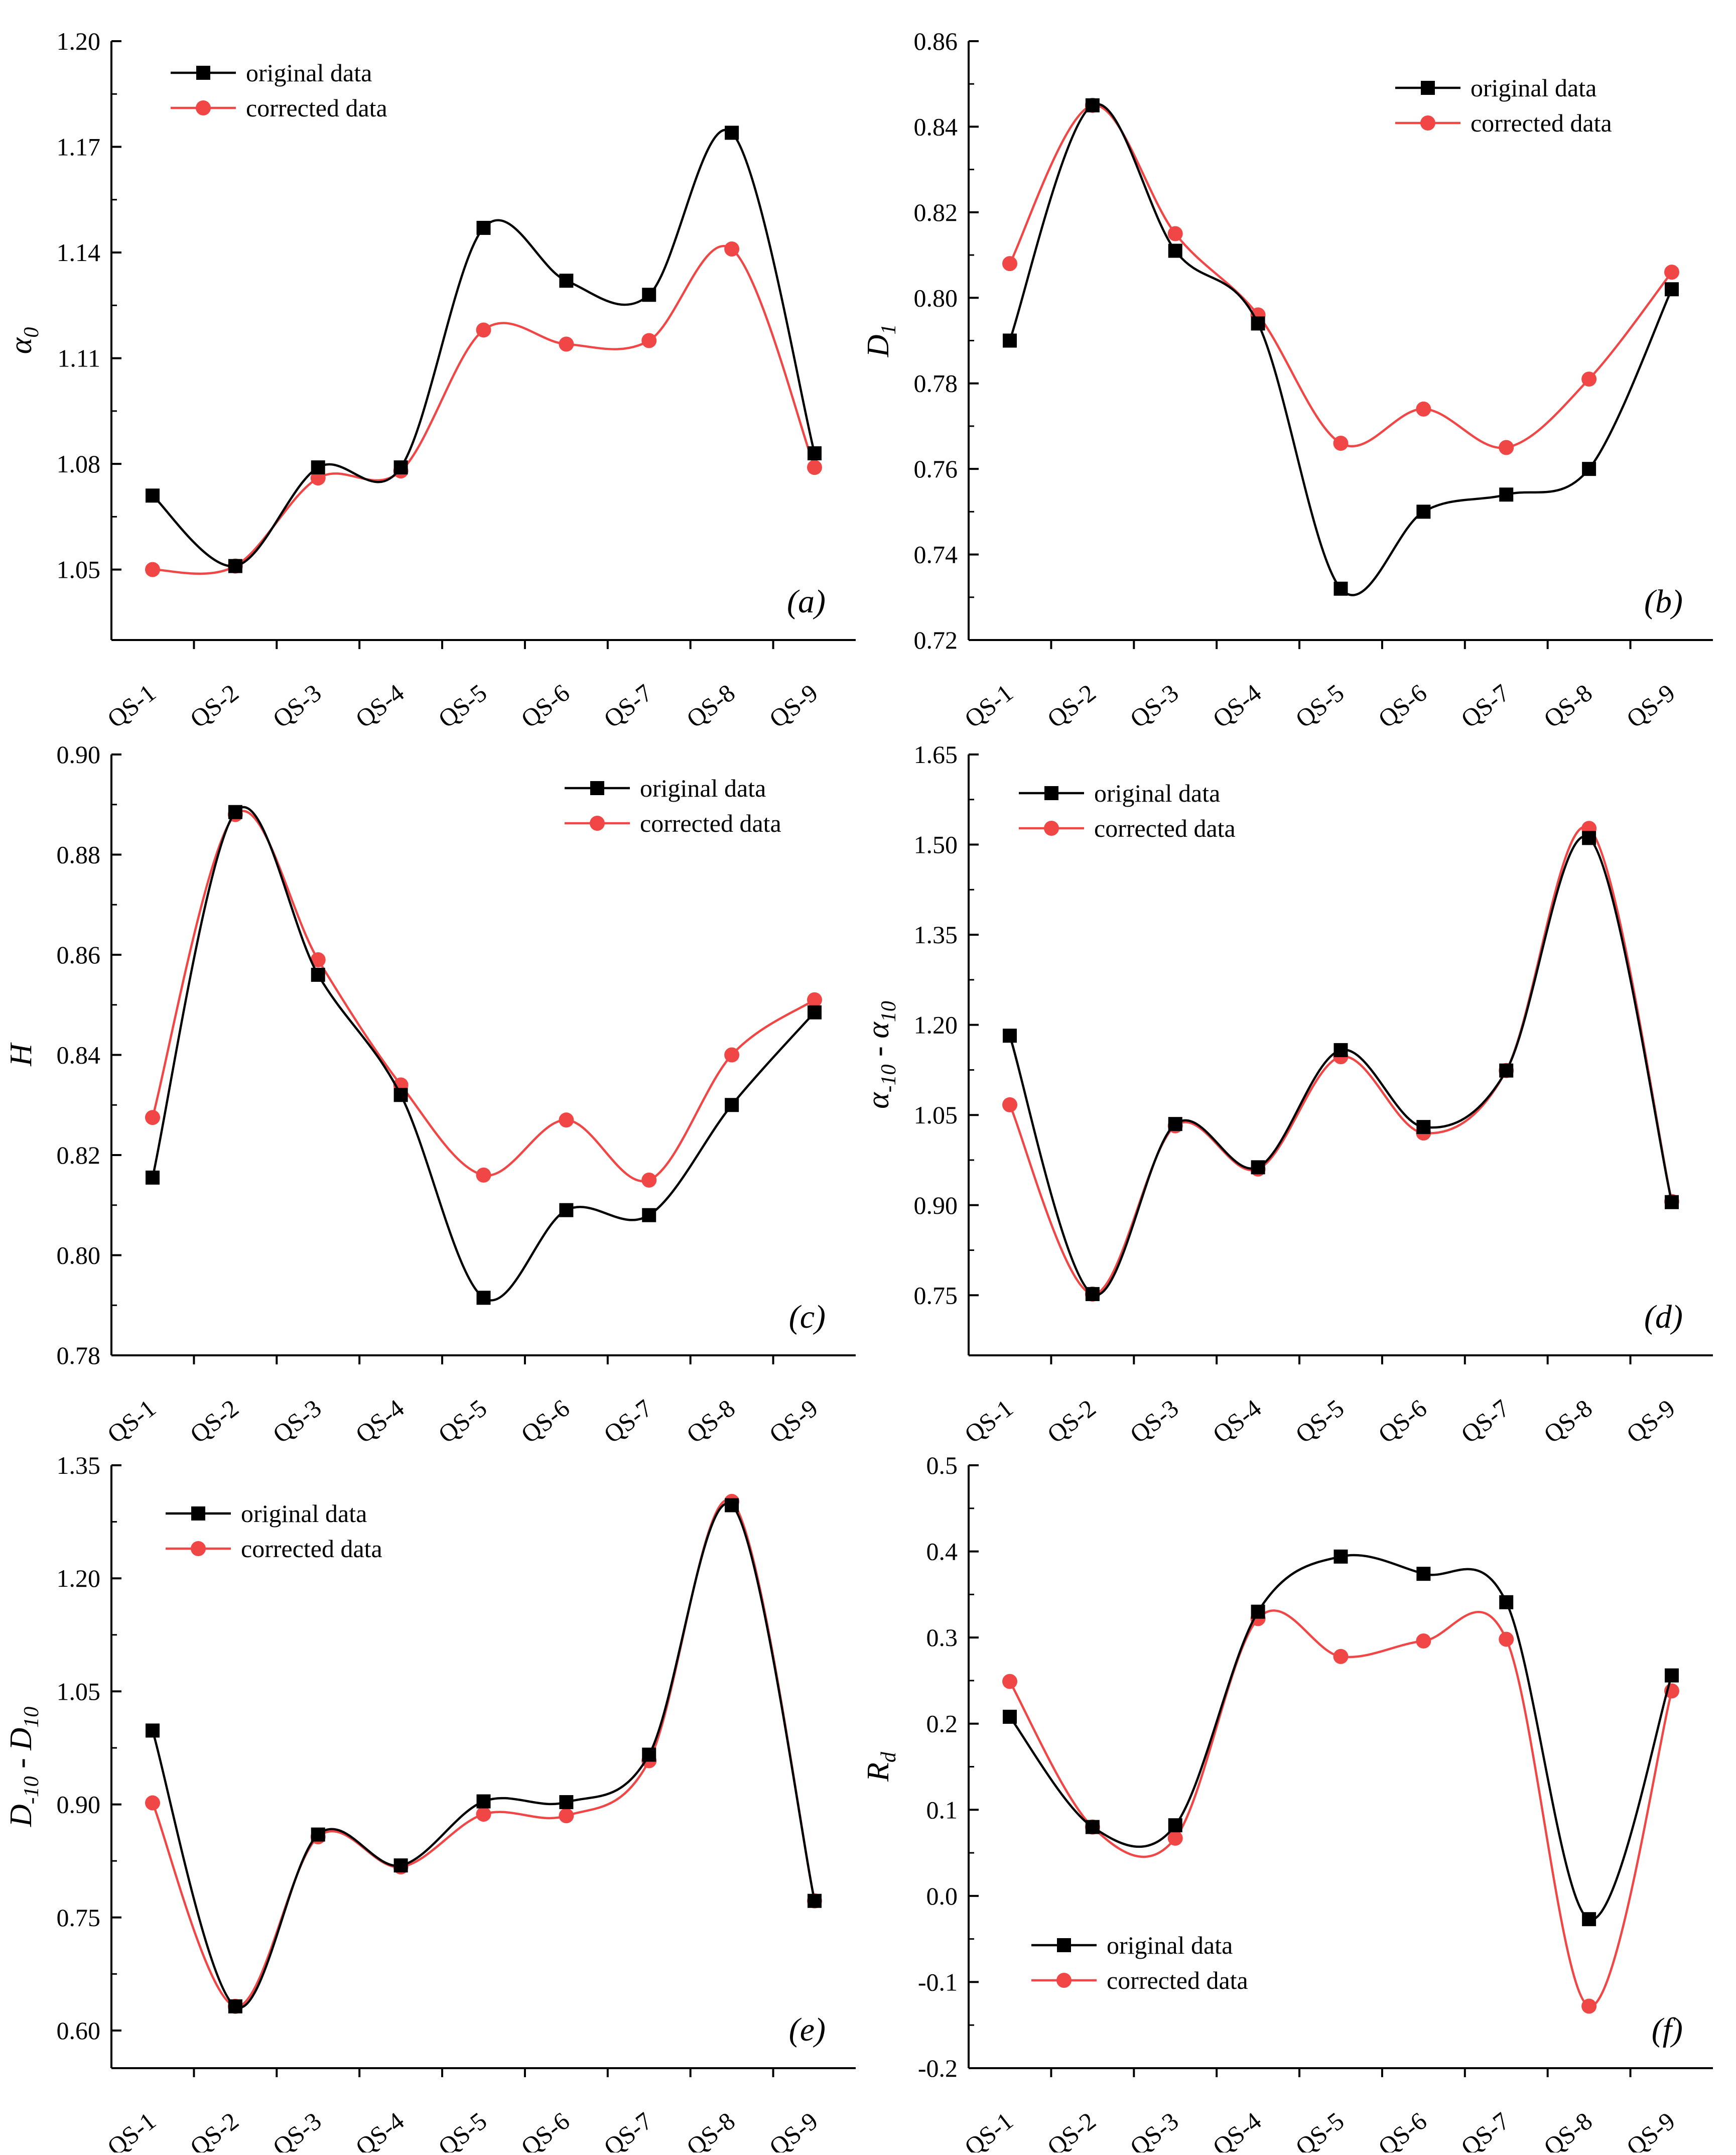 The image size is (1736, 2155). Describe the element at coordinates (936, 845) in the screenshot. I see `y-tick-label: 1.50` at that location.